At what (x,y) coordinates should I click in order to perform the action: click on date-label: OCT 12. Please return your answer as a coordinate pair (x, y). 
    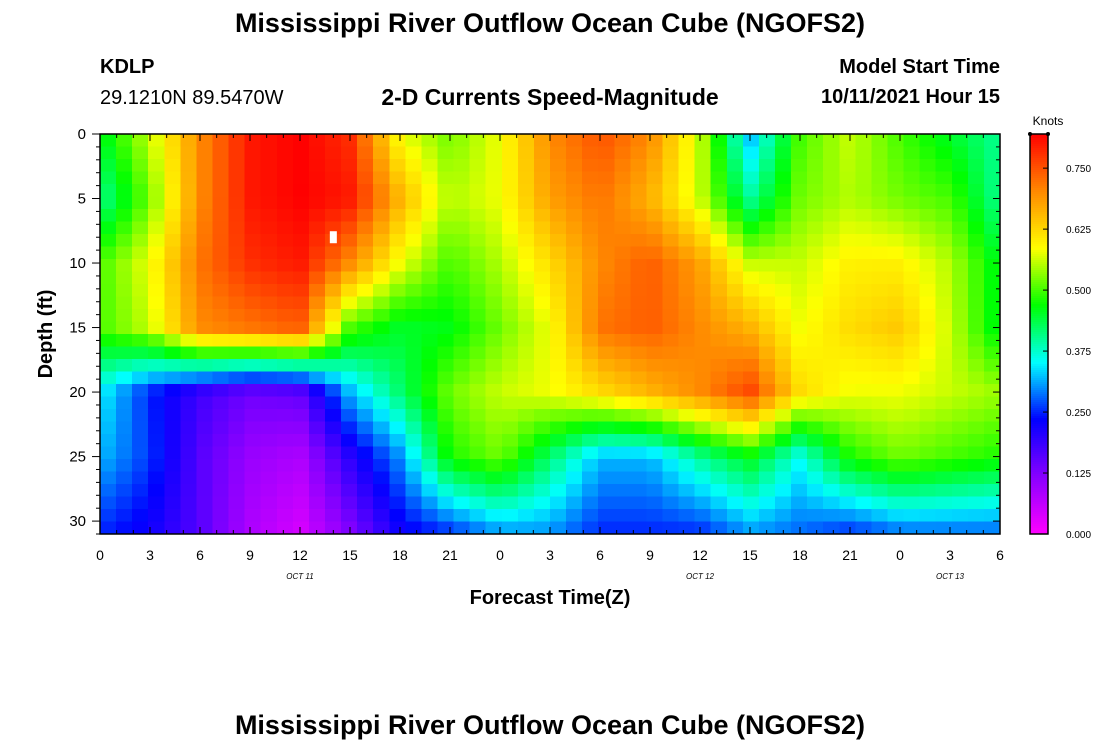
    Looking at the image, I should click on (700, 576).